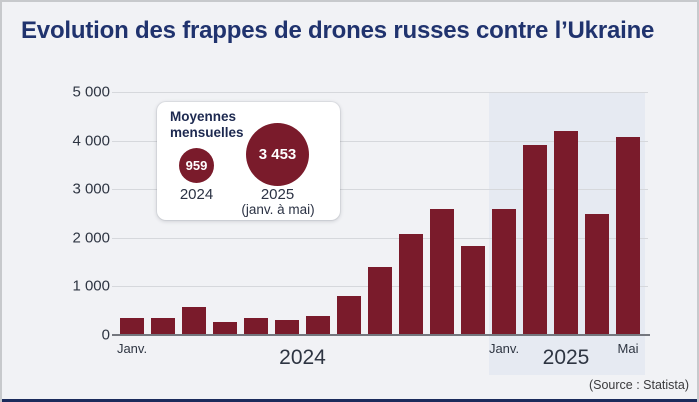 Image resolution: width=699 pixels, height=402 pixels. I want to click on bar-mai-2025, so click(628, 235).